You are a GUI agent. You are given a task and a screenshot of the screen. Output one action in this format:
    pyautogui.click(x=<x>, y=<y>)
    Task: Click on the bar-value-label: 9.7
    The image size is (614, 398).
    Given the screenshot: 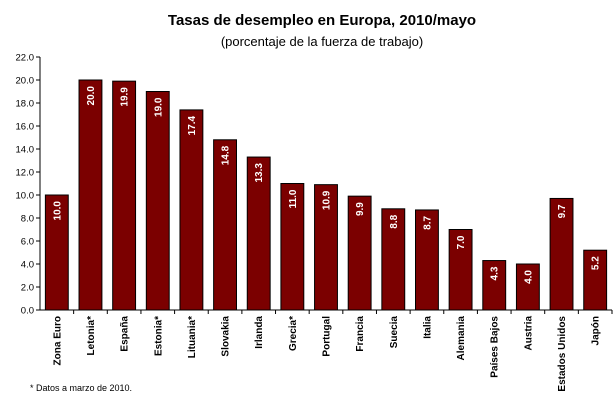 What is the action you would take?
    pyautogui.click(x=562, y=211)
    